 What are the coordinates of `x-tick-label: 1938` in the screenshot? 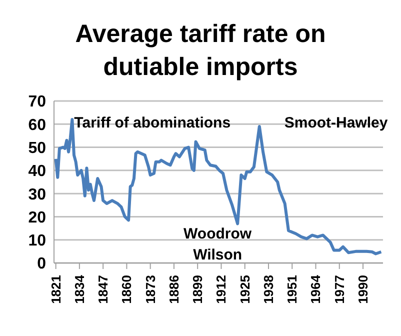 It's located at (268, 289).